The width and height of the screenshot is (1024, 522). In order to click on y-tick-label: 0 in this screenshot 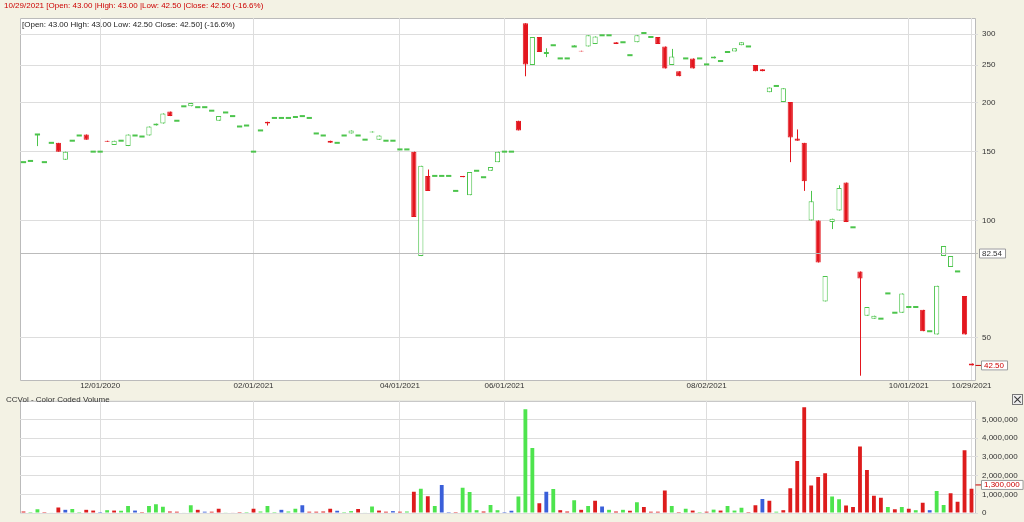, I will do `click(984, 513)`.